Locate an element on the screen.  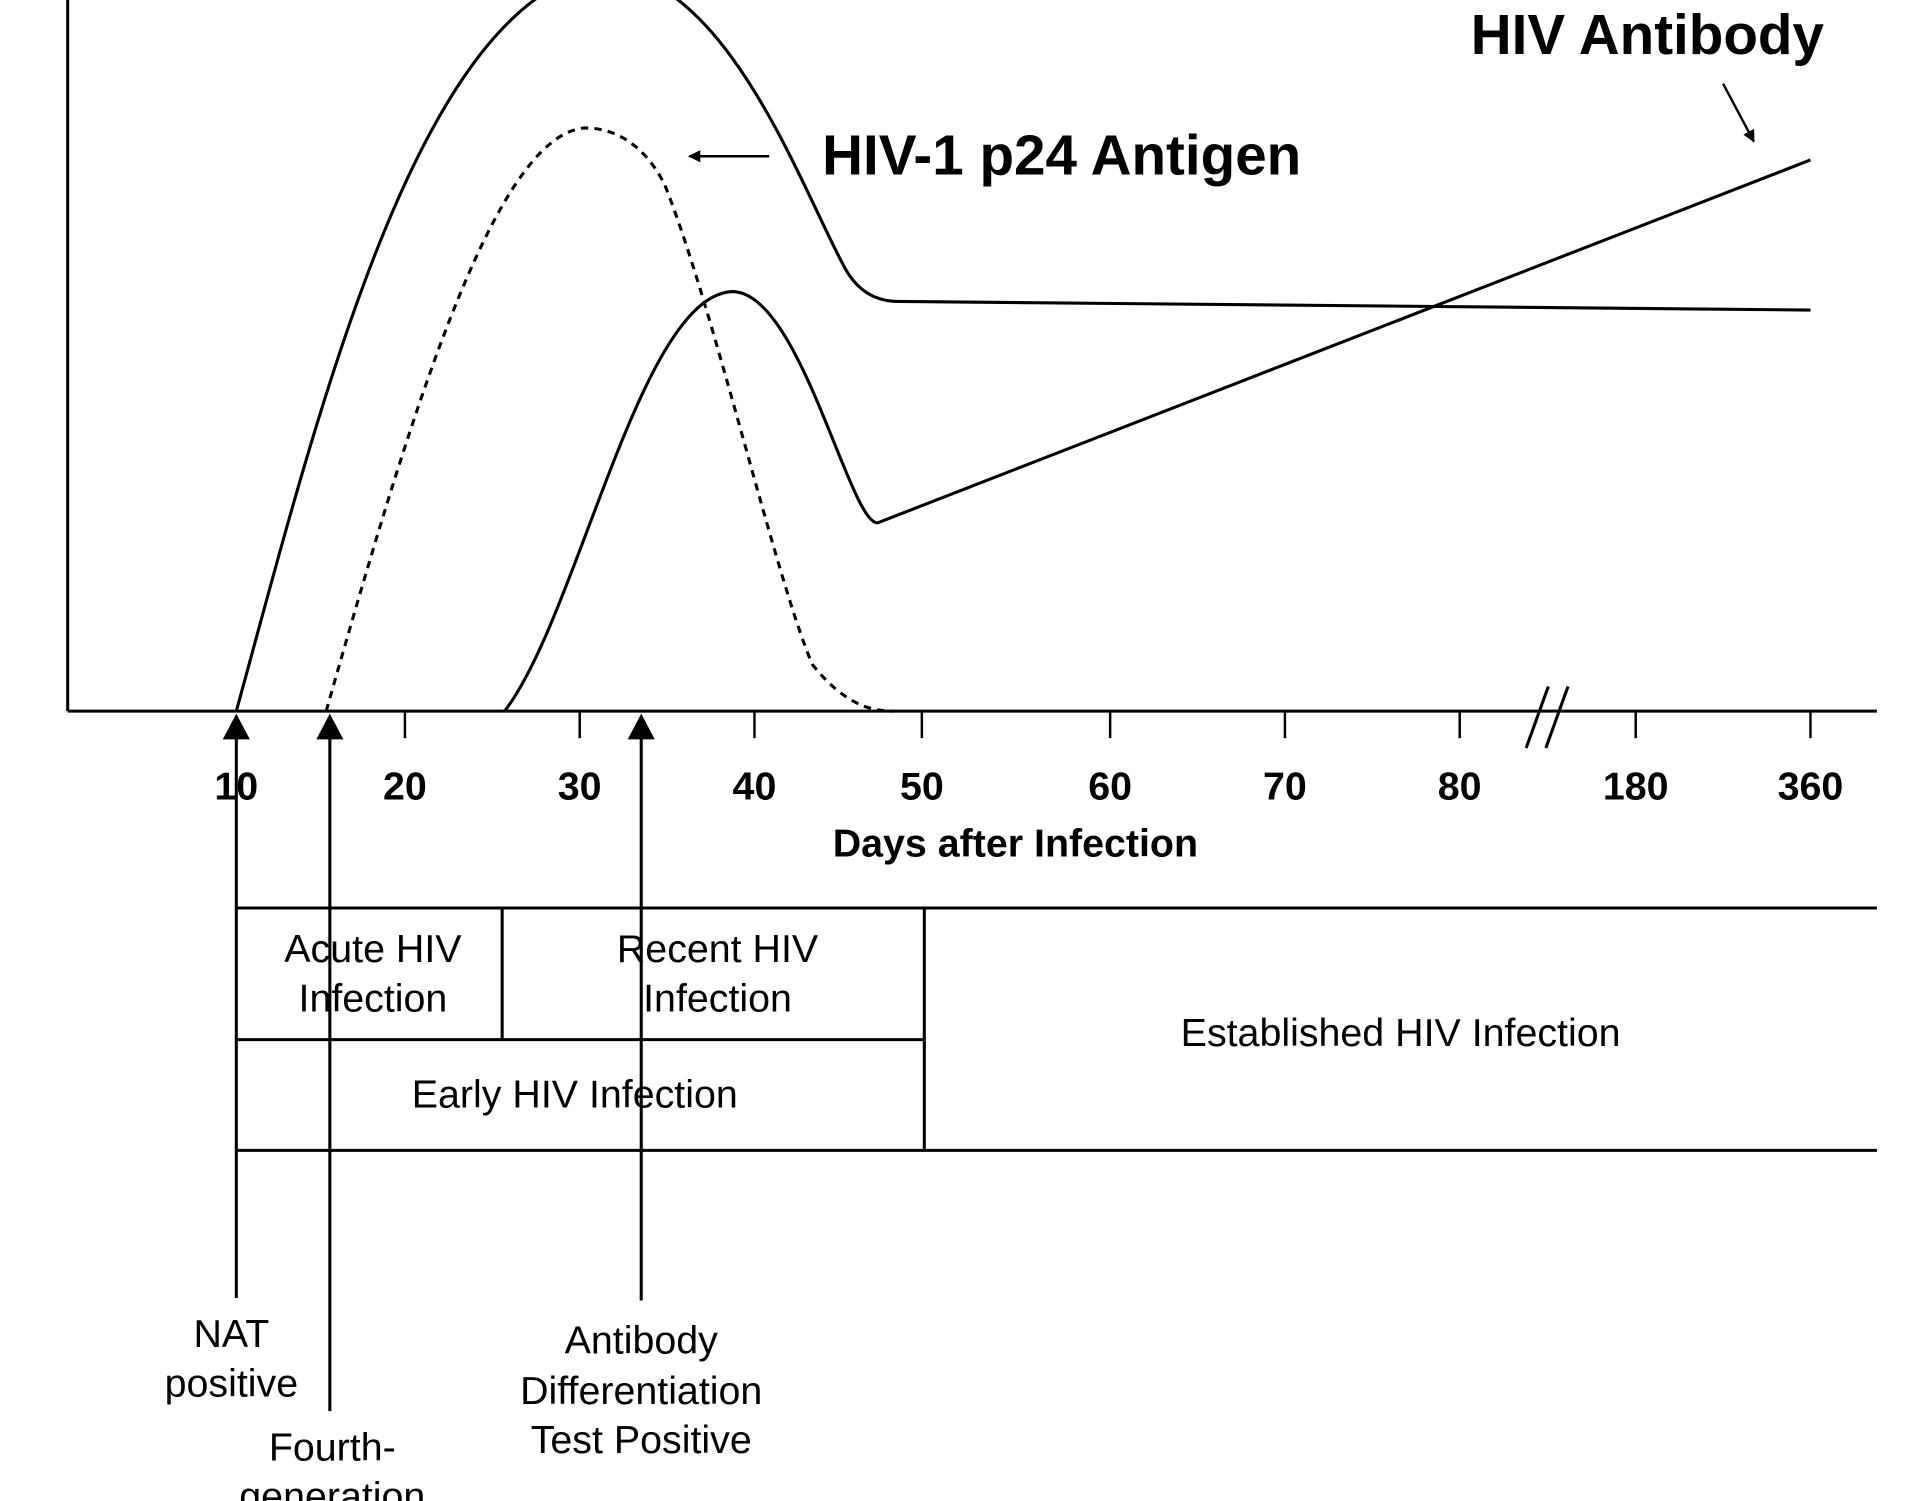
curve-label: HIV Antibody is located at coordinates (1648, 34).